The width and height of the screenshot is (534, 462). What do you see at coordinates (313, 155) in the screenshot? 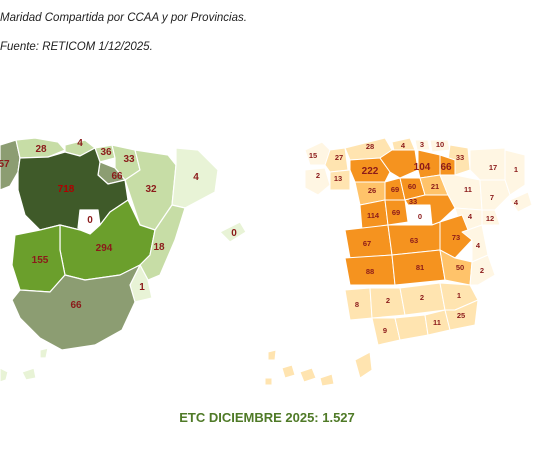
I see `label-prov-0: 15` at bounding box center [313, 155].